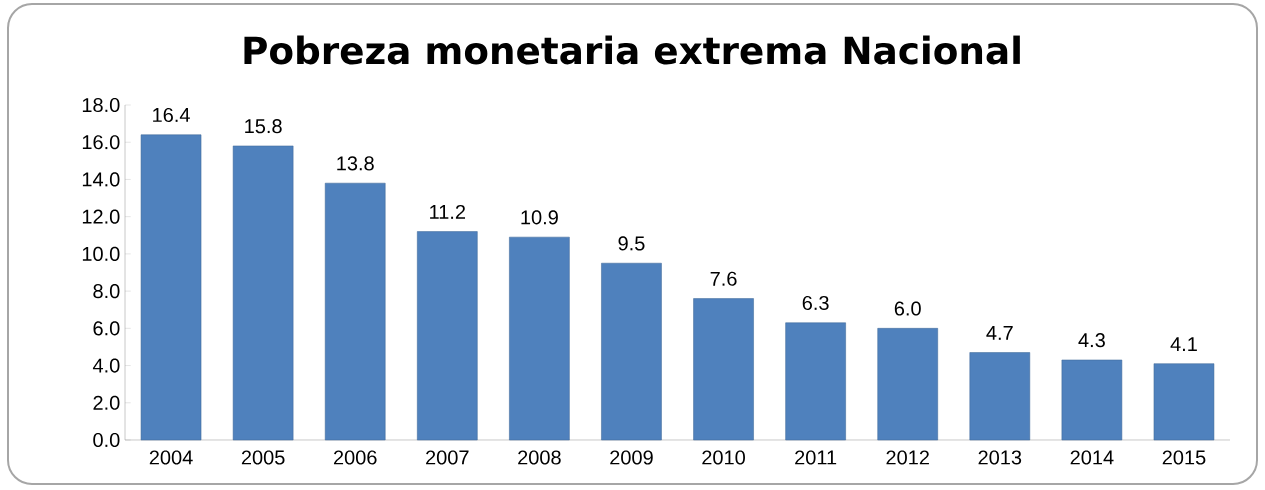  I want to click on x-tick-label: 2006, so click(355, 457).